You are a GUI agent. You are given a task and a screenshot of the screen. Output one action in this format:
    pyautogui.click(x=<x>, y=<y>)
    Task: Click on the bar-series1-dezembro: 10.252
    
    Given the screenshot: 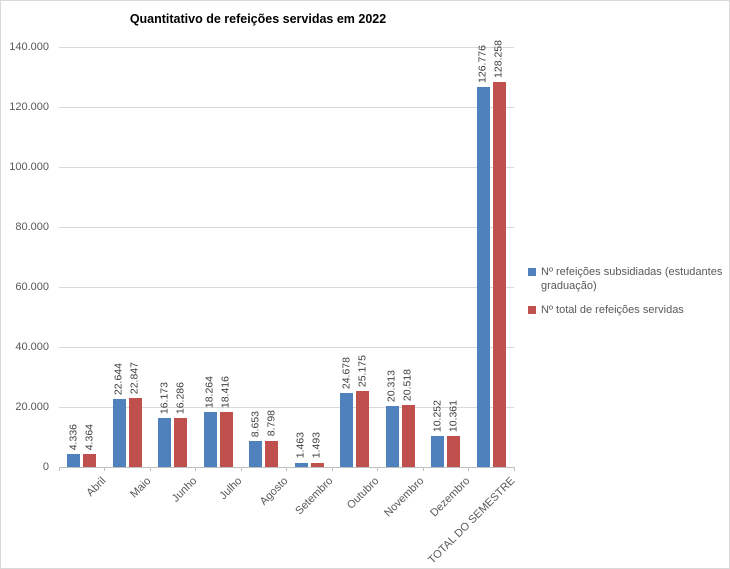 What is the action you would take?
    pyautogui.click(x=438, y=433)
    